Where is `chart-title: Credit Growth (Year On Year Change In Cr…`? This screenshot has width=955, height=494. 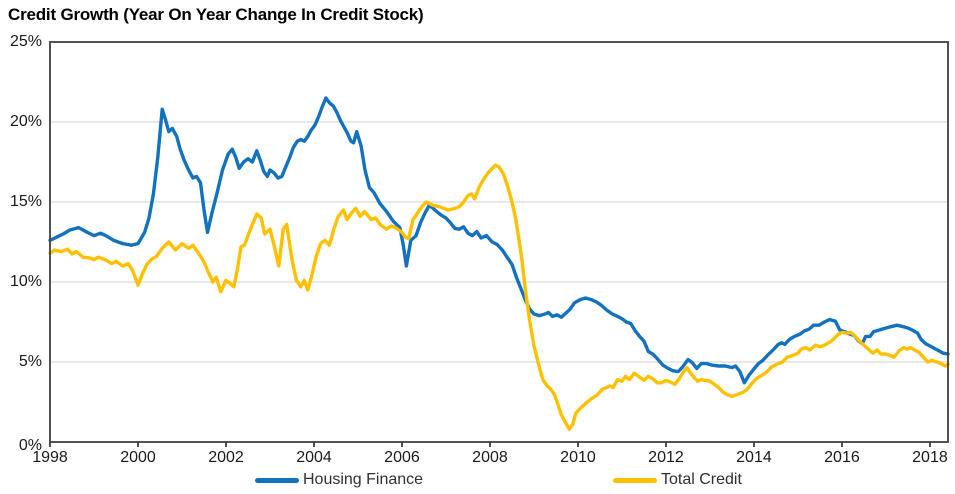 chart-title: Credit Growth (Year On Year Change In Cr… is located at coordinates (216, 14).